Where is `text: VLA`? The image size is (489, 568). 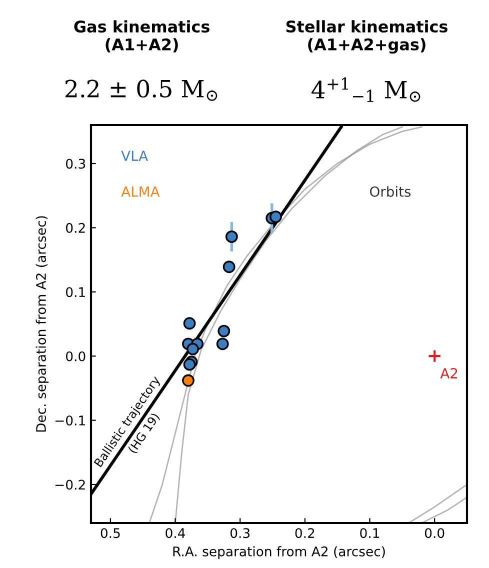 text: VLA is located at coordinates (134, 155).